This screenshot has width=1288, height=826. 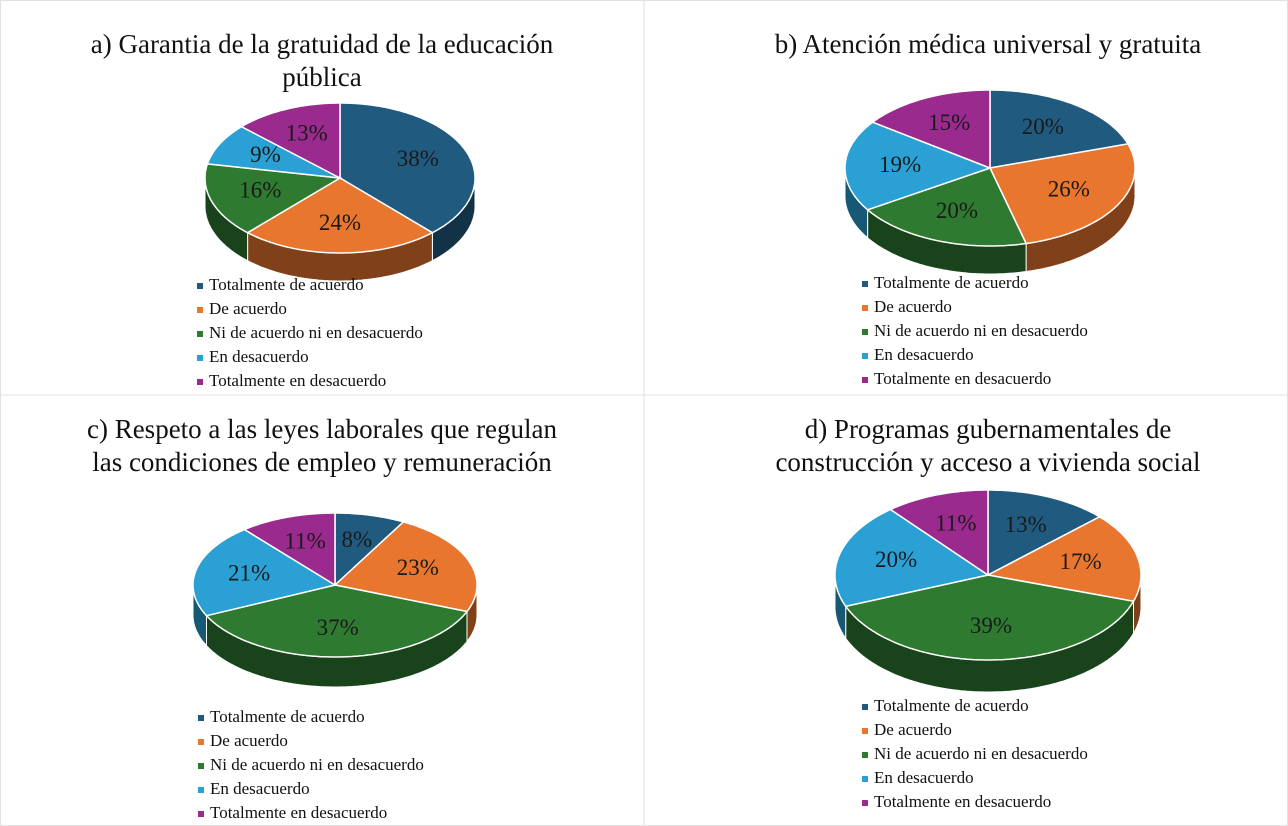 I want to click on chart-title: las condiciones de empleo y remuneración, so click(x=322, y=462).